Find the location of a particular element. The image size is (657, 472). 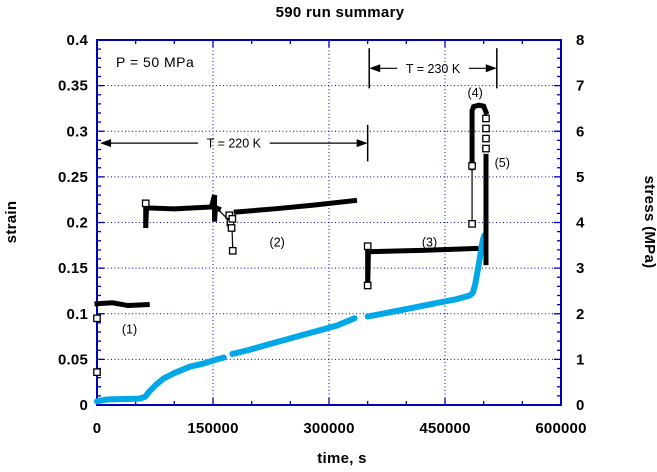

left-tick-labels: 0 0.05 0.1 0.15 0.2 0.25 0.3 0.35 0.4 is located at coordinates (73, 223).